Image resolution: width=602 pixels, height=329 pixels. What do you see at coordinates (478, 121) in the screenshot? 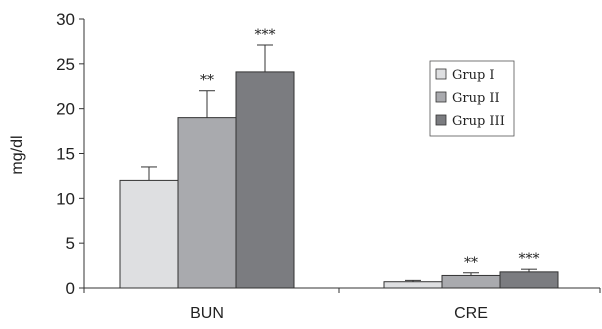
I see `legend-label: Grup III` at bounding box center [478, 121].